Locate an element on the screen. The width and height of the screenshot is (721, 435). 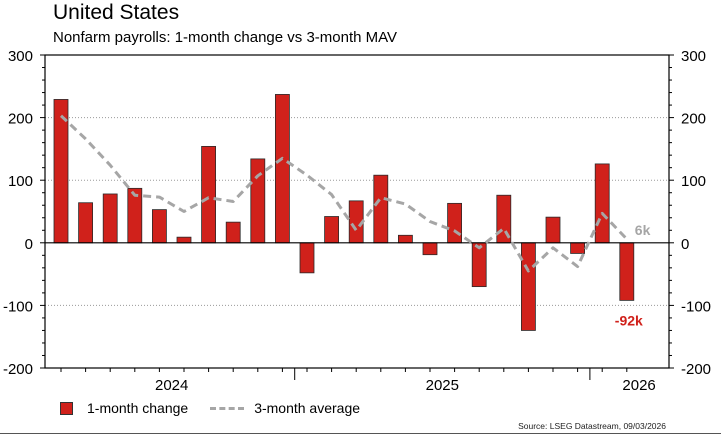
y-tick-label-right: 100 is located at coordinates (693, 181).